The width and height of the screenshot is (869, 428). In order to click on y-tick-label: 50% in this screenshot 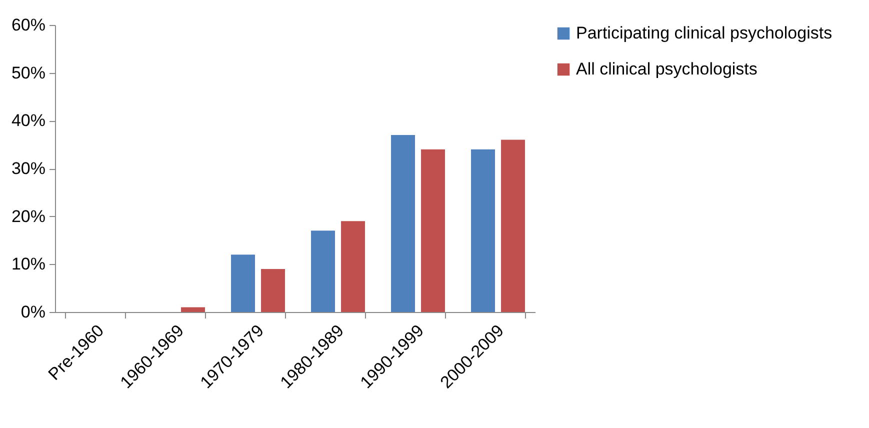, I will do `click(28, 72)`.